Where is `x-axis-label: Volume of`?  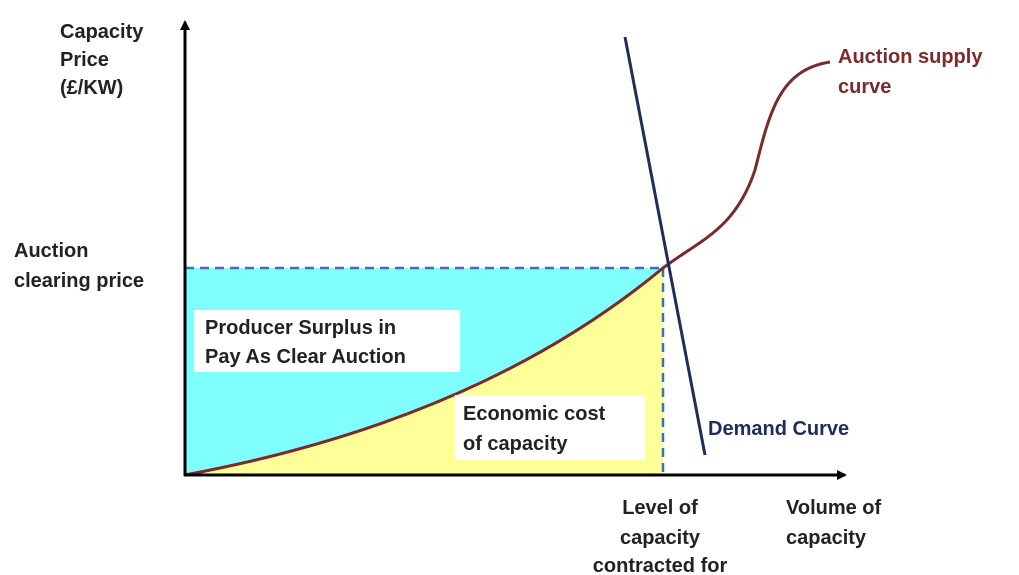 x-axis-label: Volume of is located at coordinates (834, 508).